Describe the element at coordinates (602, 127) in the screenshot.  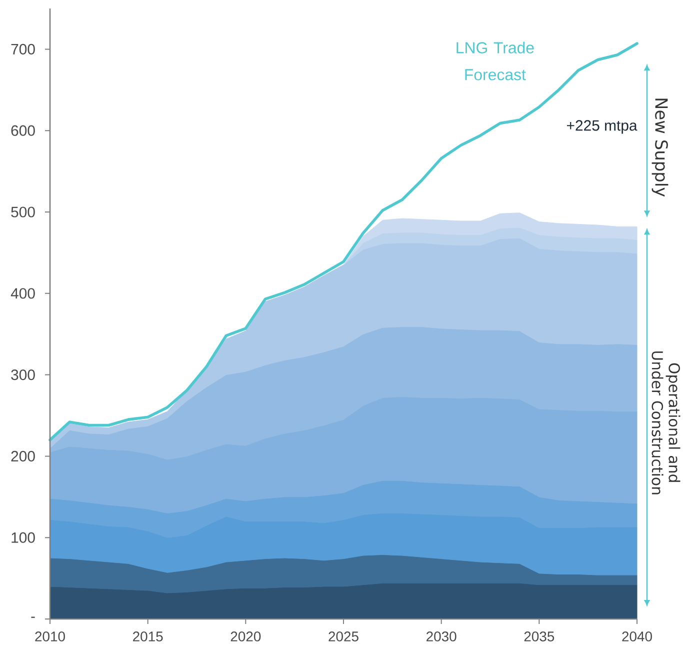
I see `annotation: +225 mtpa` at that location.